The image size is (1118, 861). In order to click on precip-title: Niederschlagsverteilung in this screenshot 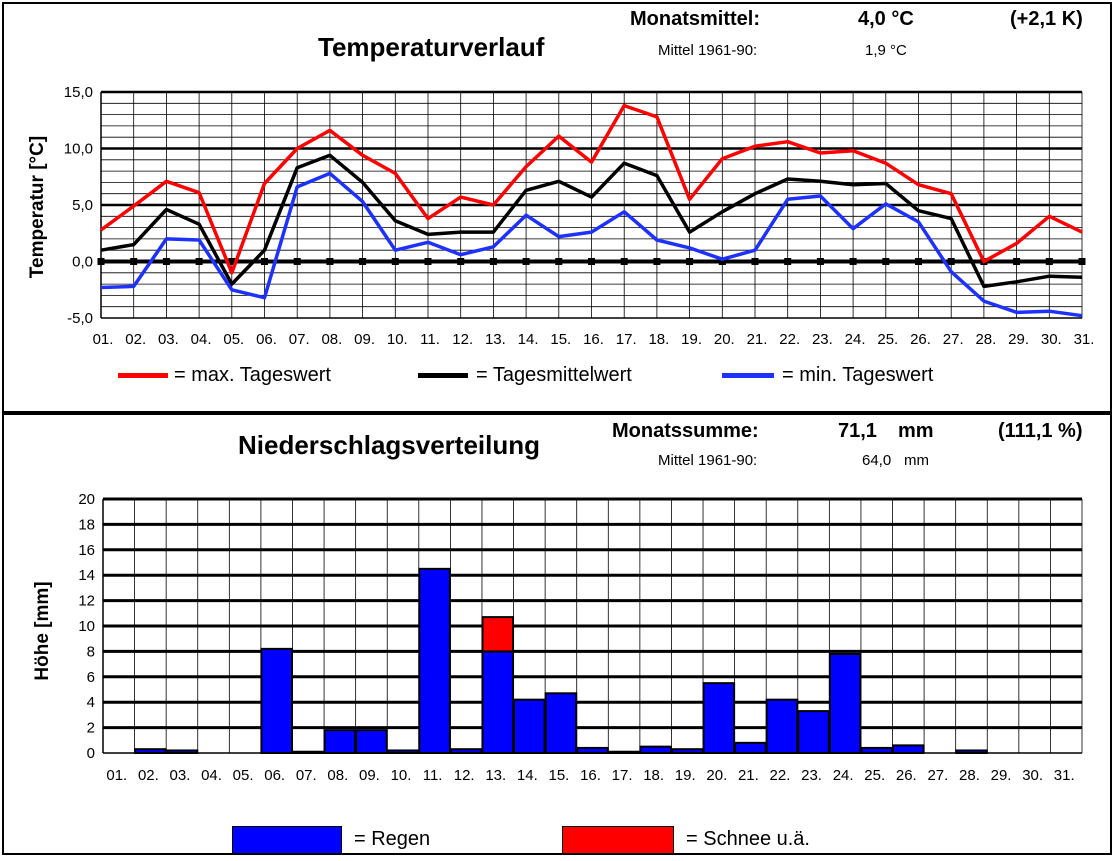, I will do `click(389, 445)`.